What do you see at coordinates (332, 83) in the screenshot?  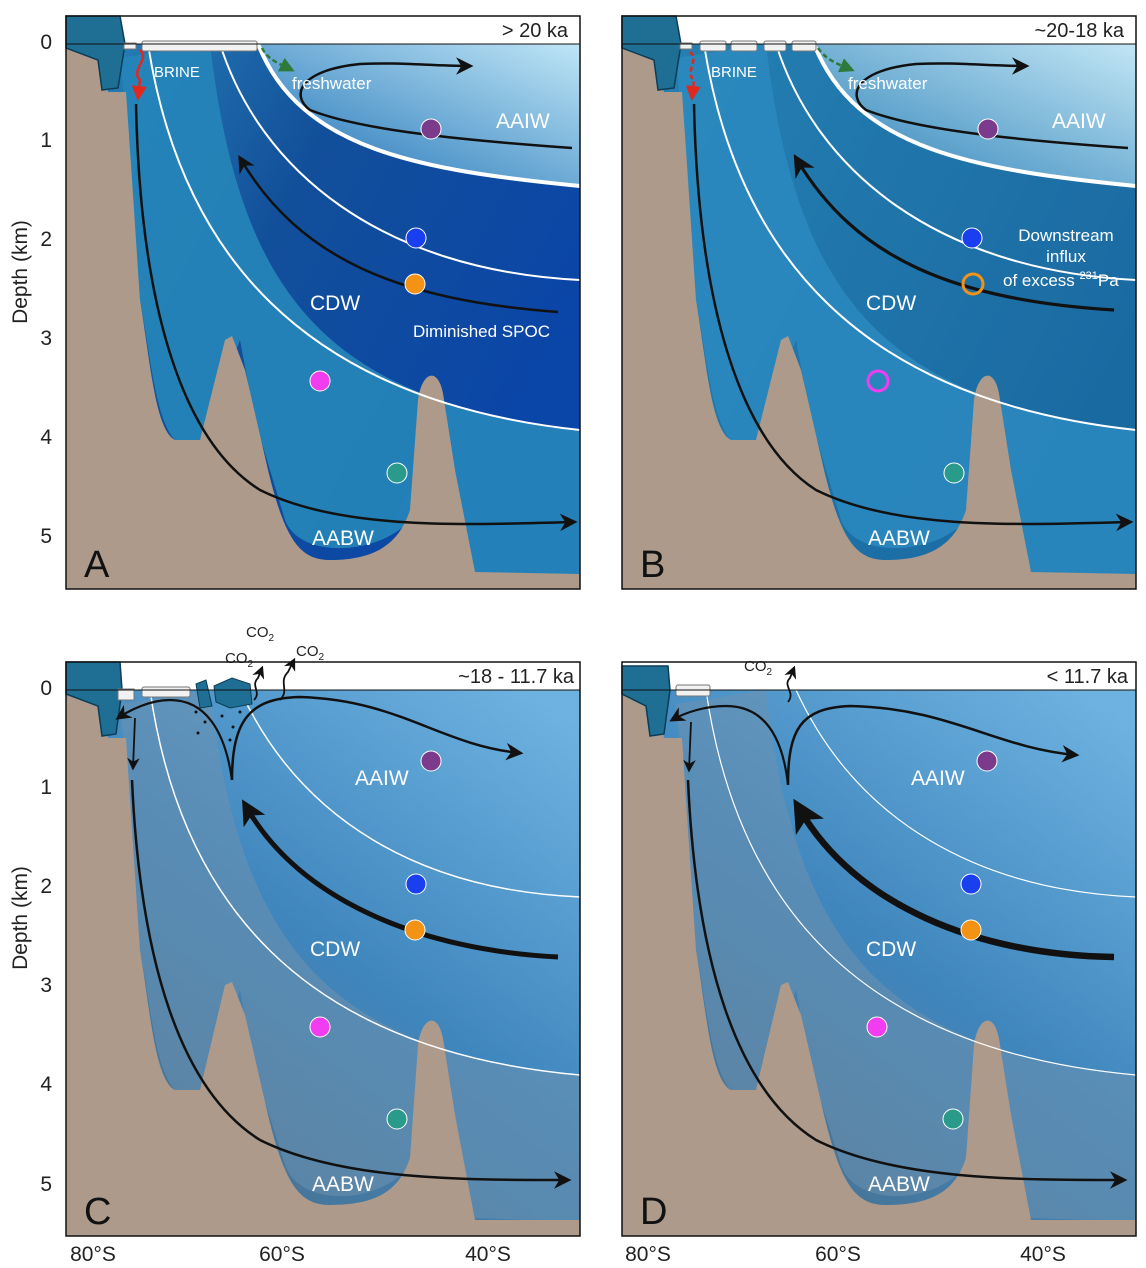 I see `freshwater-label: freshwater` at bounding box center [332, 83].